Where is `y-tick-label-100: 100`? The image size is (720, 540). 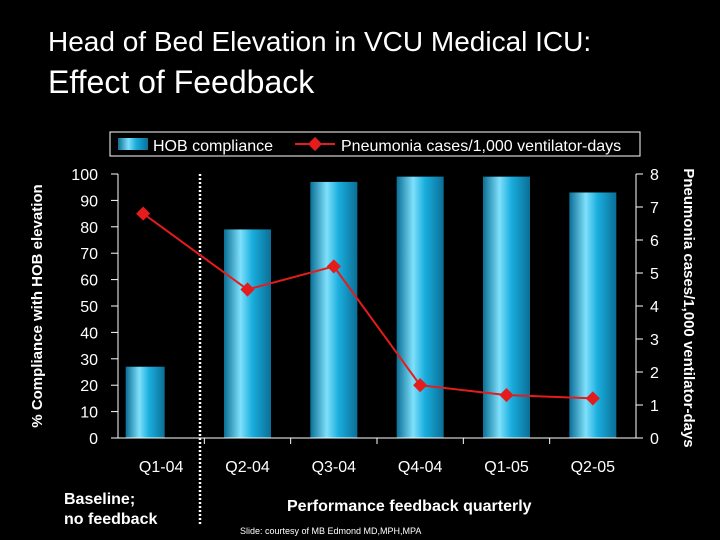 y-tick-label-100: 100 is located at coordinates (84, 175).